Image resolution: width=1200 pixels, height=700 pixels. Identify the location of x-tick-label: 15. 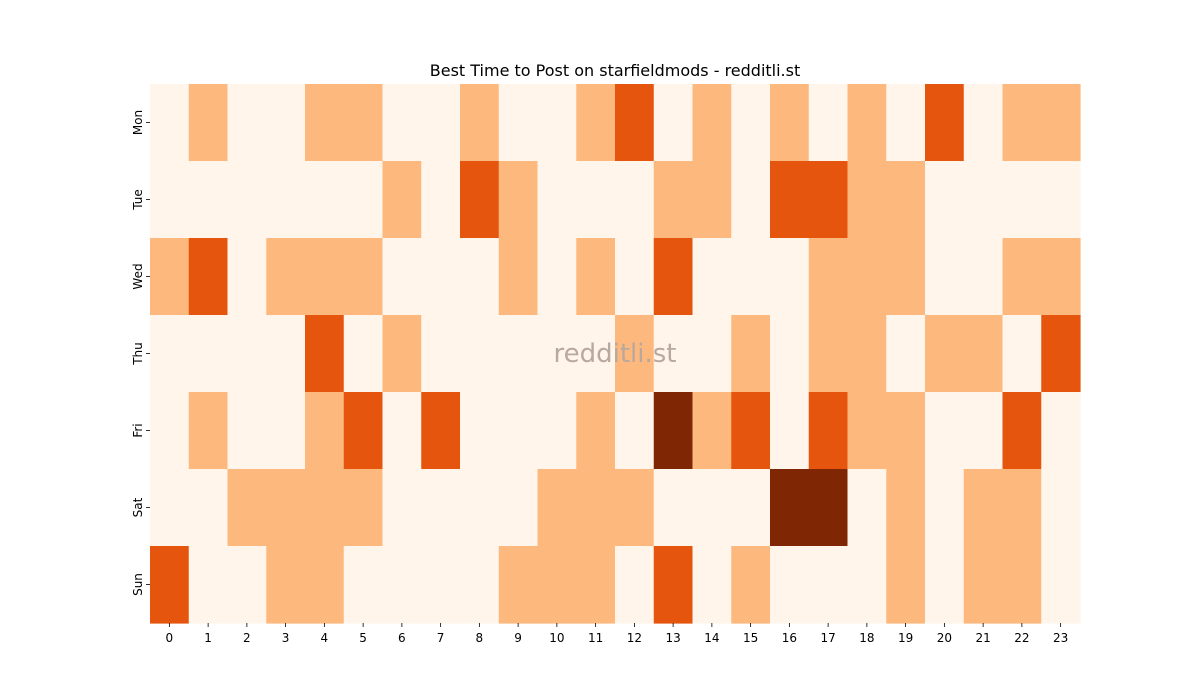
(750, 638).